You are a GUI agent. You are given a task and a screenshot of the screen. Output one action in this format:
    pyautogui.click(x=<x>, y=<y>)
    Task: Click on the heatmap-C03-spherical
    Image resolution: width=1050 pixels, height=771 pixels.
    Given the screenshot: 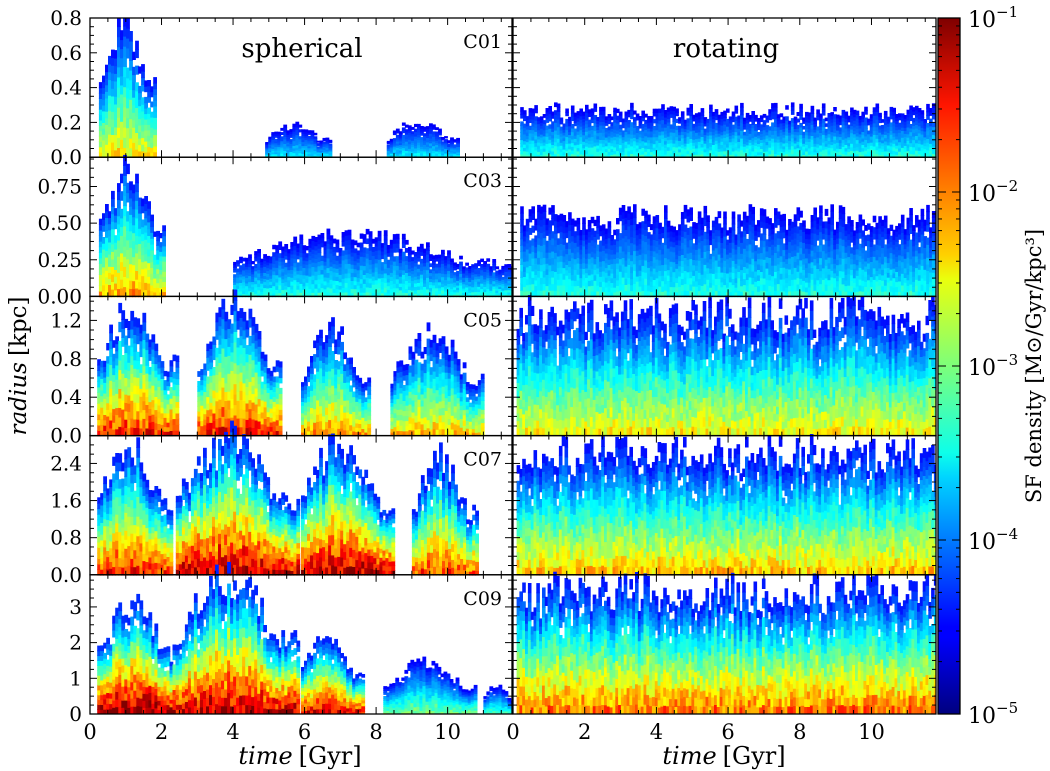 What is the action you would take?
    pyautogui.click(x=305, y=226)
    